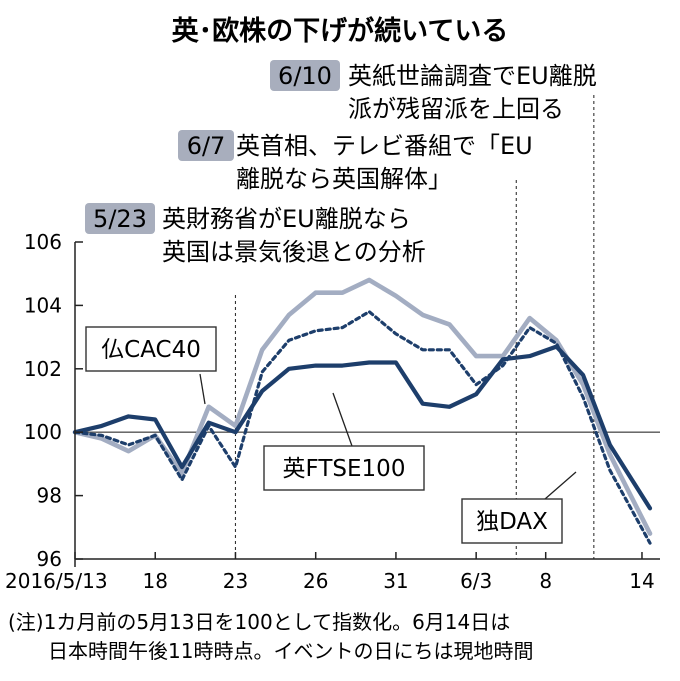 The image size is (680, 681). Describe the element at coordinates (545, 581) in the screenshot. I see `x-tick-label: 8` at that location.